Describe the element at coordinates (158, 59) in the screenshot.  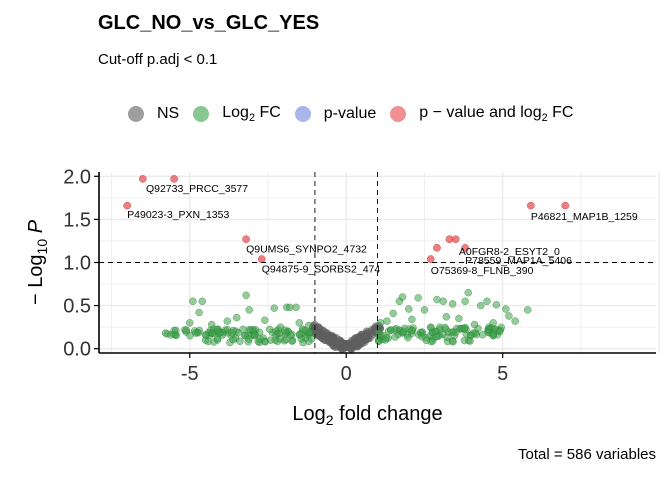
I see `chart-subtitle: Cut-off p.adj < 0.1` at that location.